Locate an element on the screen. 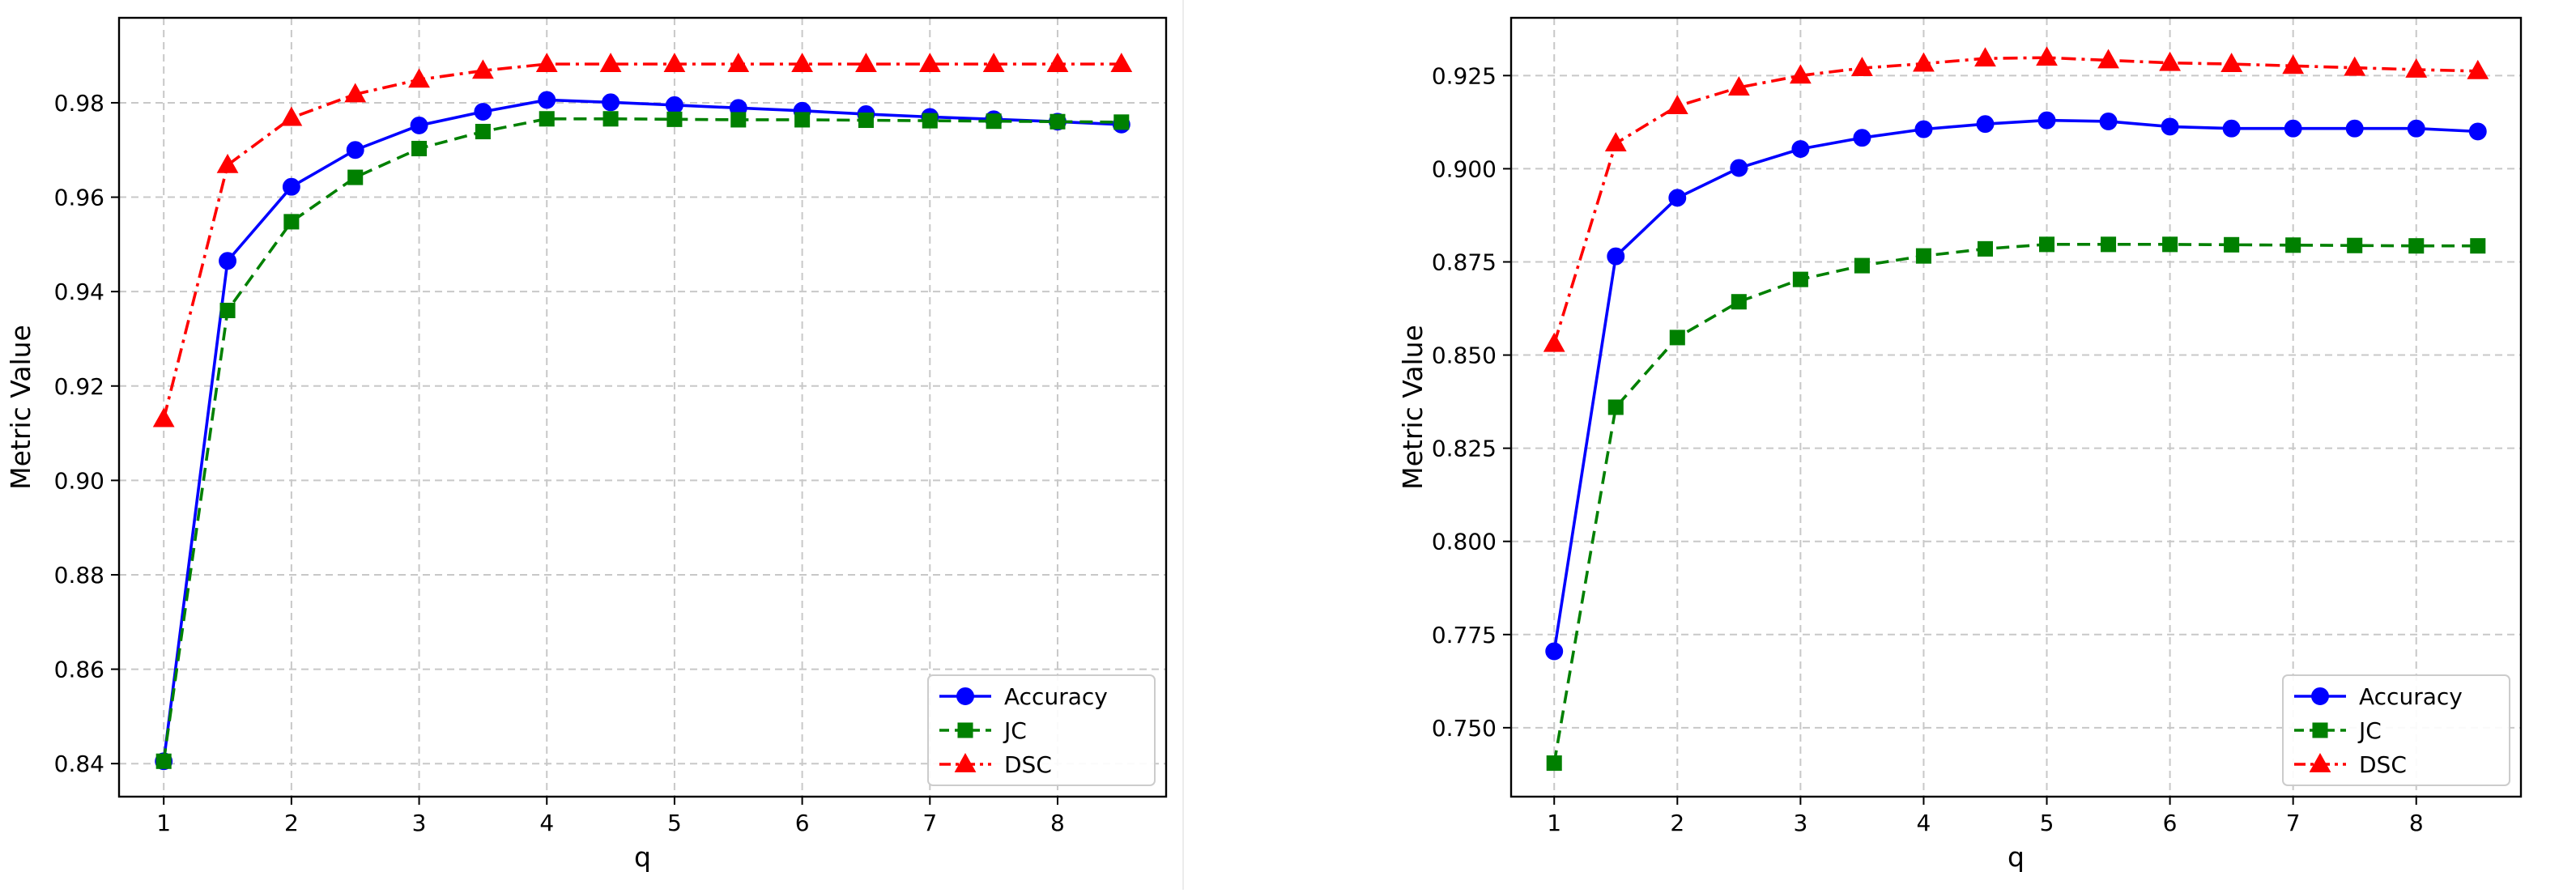 This screenshot has width=2576, height=893. y-tick-label: 0.96 is located at coordinates (79, 198).